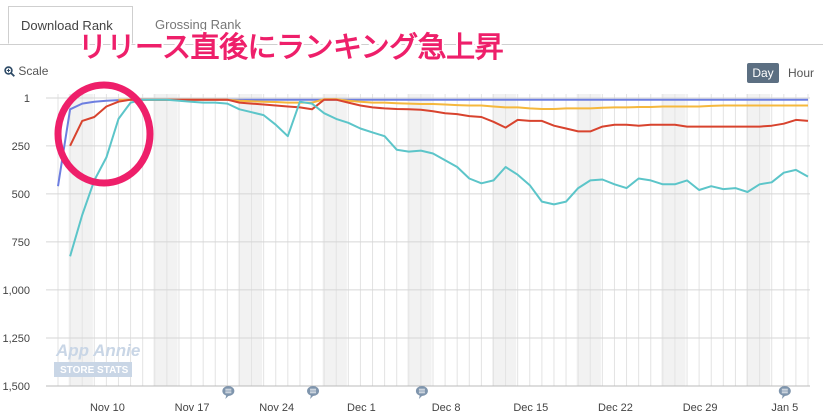  I want to click on x-tick-label: Dec 29, so click(700, 408).